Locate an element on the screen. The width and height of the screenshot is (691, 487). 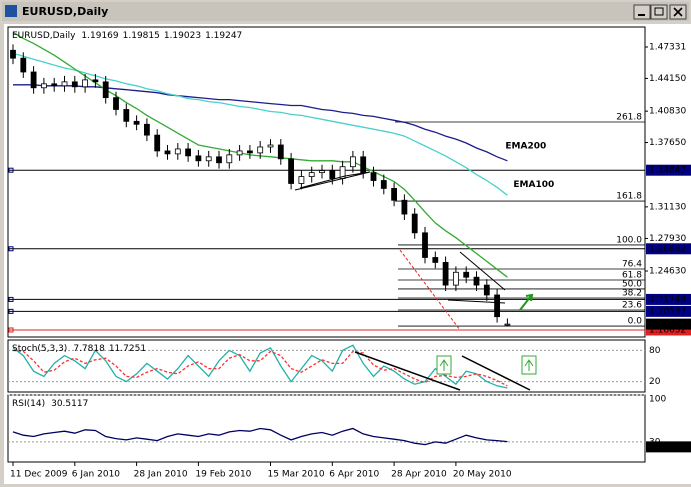
fibo-label: 0.0 is located at coordinates (635, 322).